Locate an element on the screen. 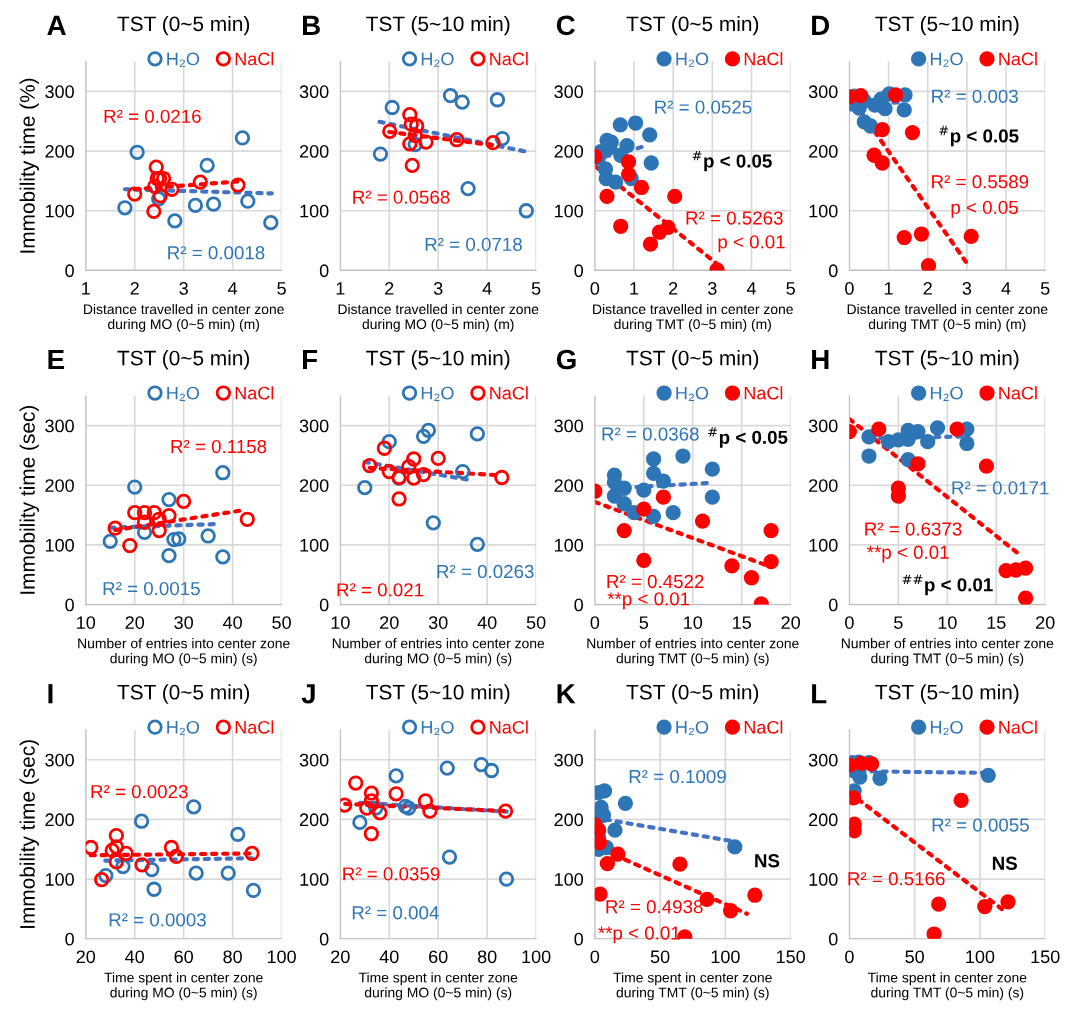 The width and height of the screenshot is (1072, 1026). annotation: R² = 0.004 is located at coordinates (395, 913).